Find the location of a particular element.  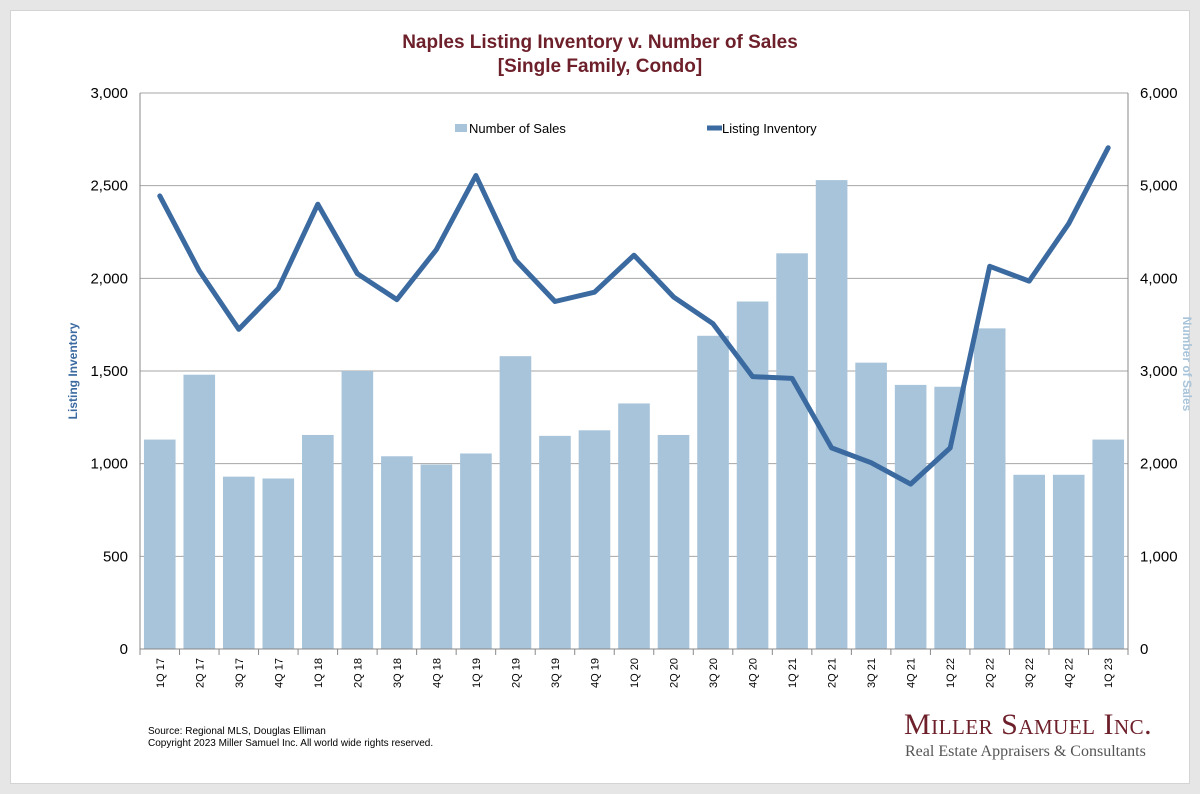

x-tick-label: 2Q 18 is located at coordinates (358, 673).